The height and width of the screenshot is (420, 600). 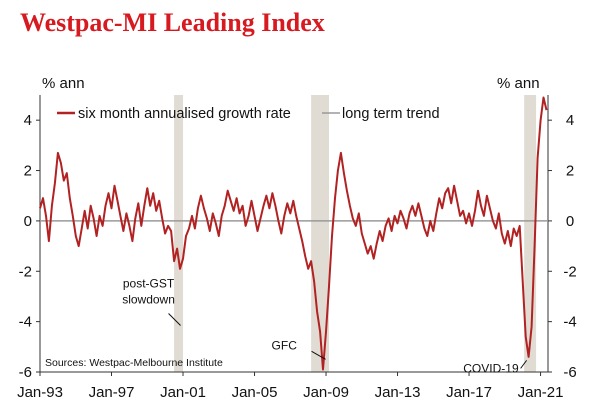 What do you see at coordinates (541, 392) in the screenshot?
I see `x-tick-label: Jan-21` at bounding box center [541, 392].